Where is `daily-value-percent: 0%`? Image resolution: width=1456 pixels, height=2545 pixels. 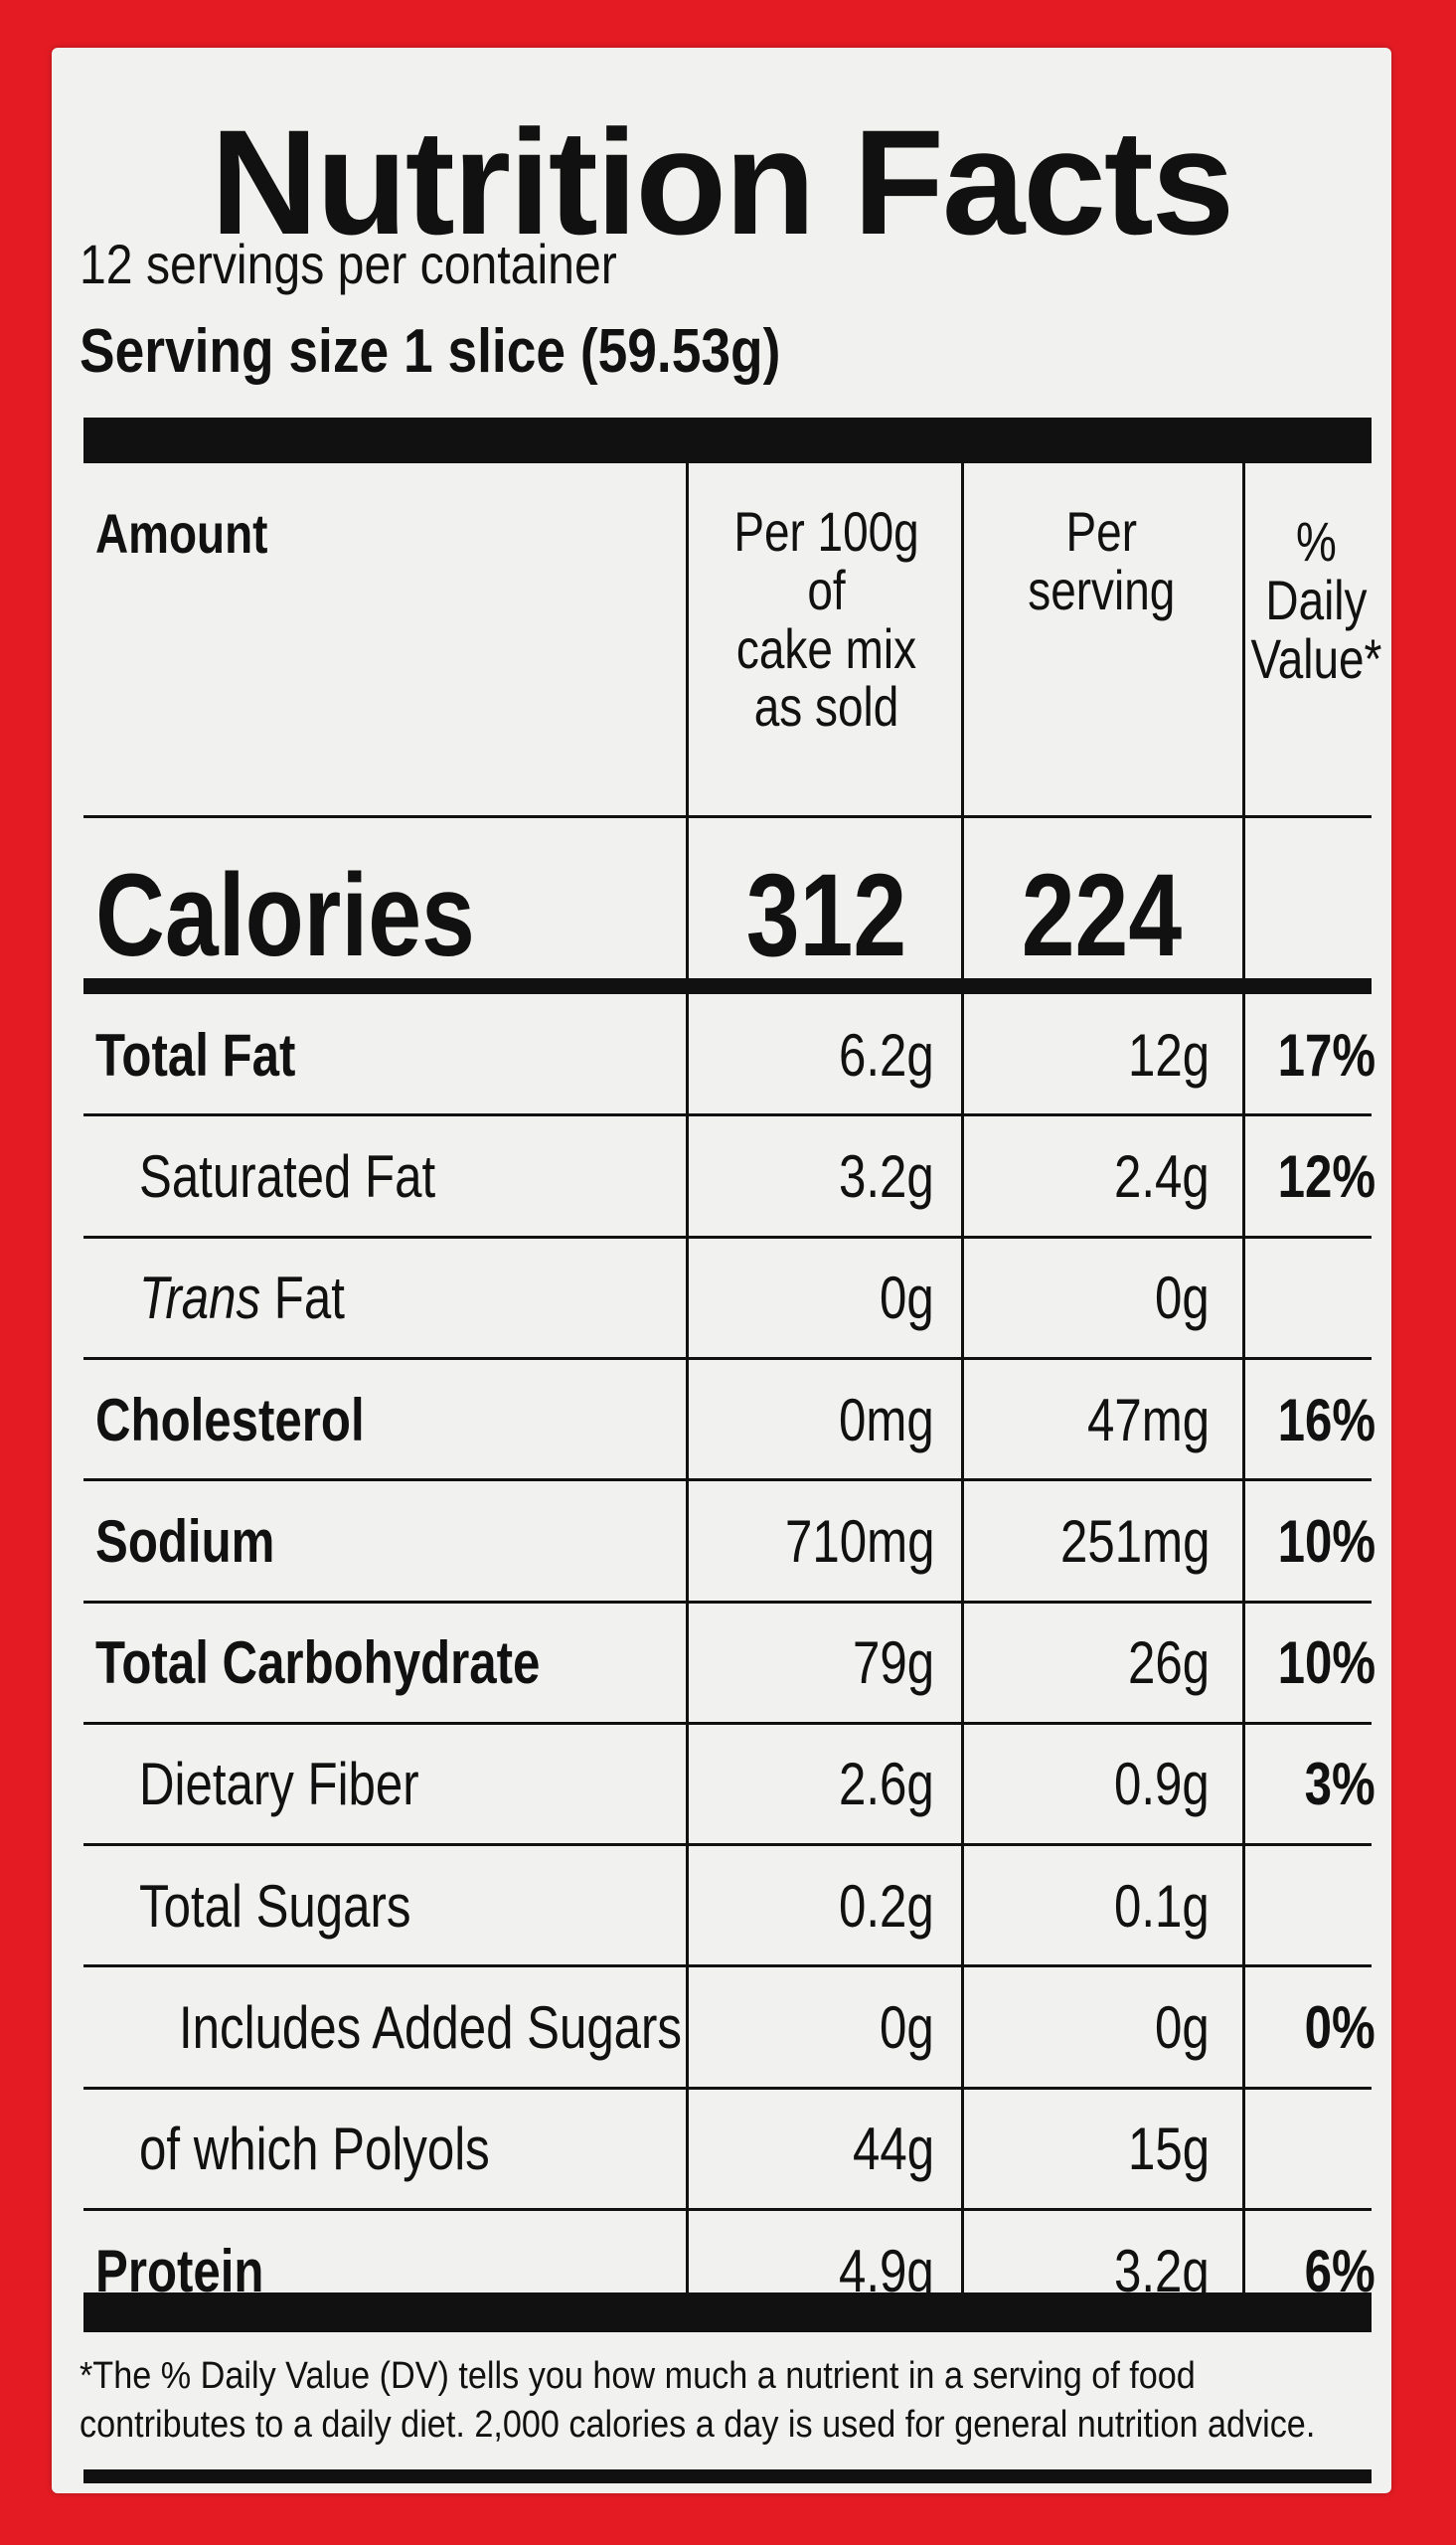
daily-value-percent: 0% is located at coordinates (1339, 2028).